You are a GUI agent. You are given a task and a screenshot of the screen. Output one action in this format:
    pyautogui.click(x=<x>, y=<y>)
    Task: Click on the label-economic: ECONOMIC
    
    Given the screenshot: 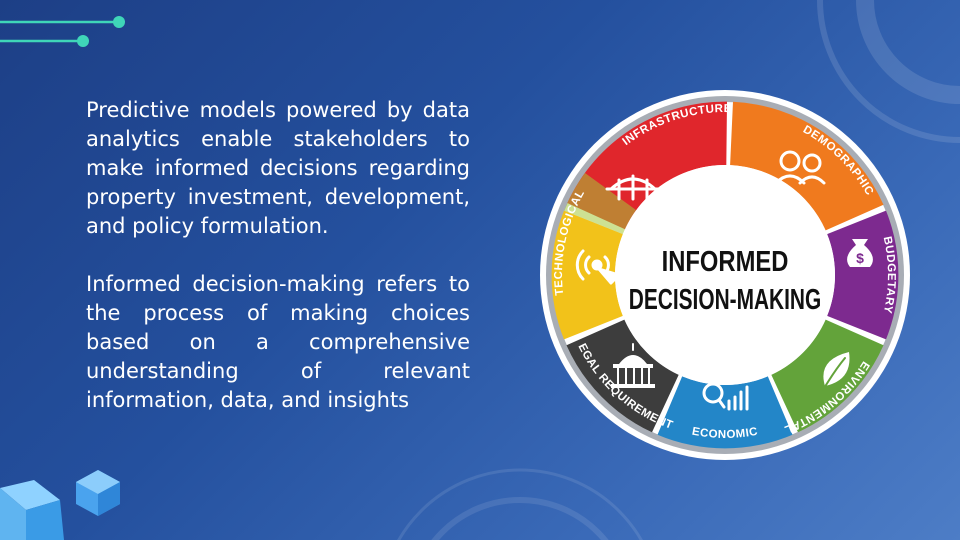 What is the action you would take?
    pyautogui.click(x=725, y=433)
    